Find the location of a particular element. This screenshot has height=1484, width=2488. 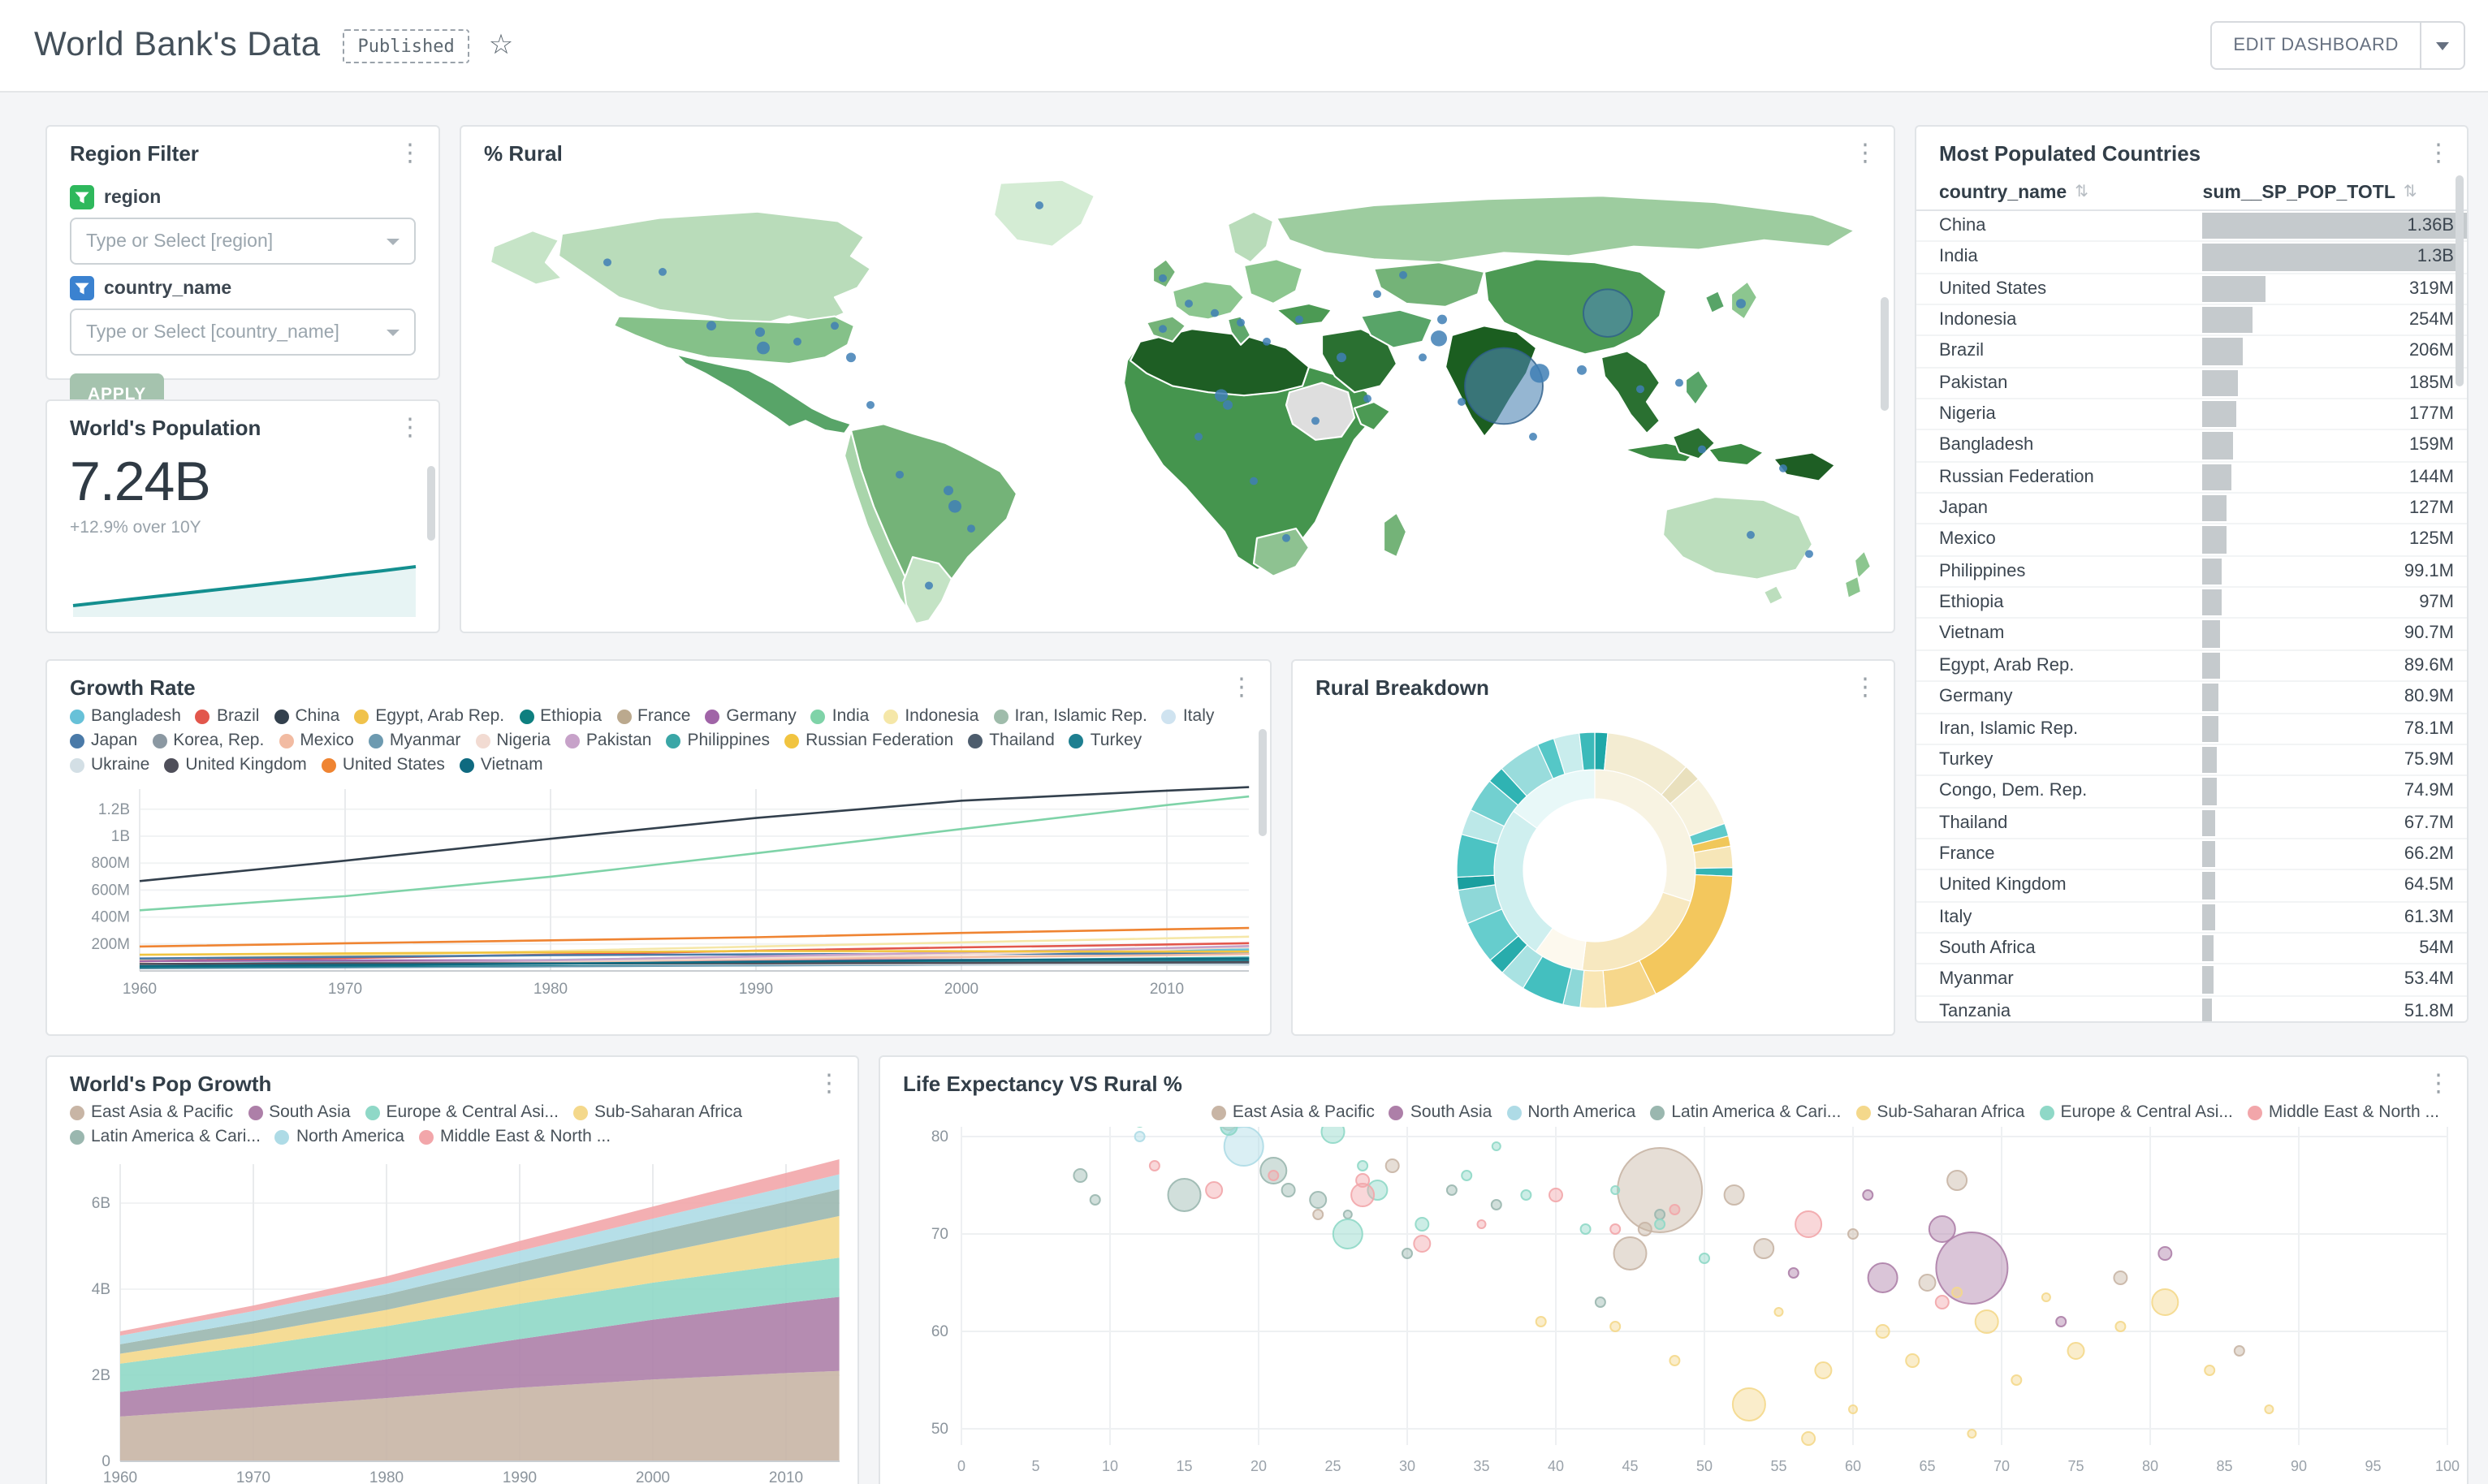

svg-text: 70 is located at coordinates (939, 1234).